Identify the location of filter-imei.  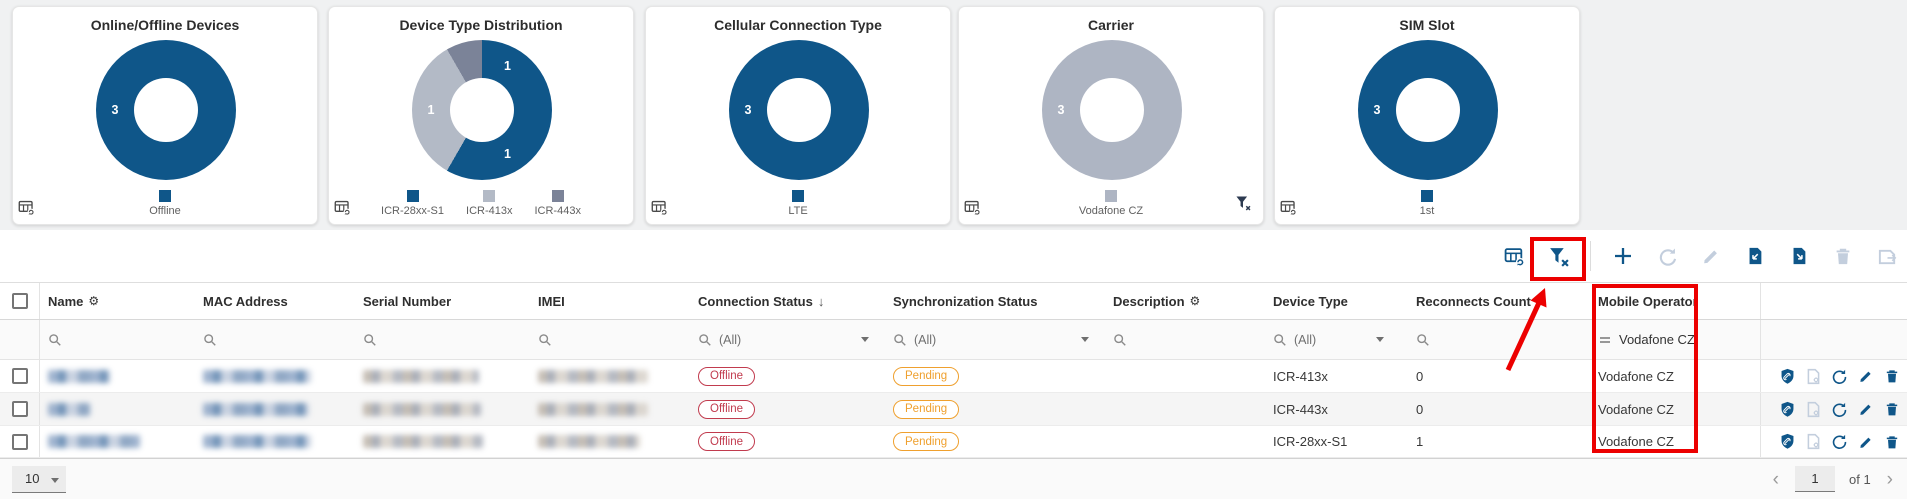
(610, 340).